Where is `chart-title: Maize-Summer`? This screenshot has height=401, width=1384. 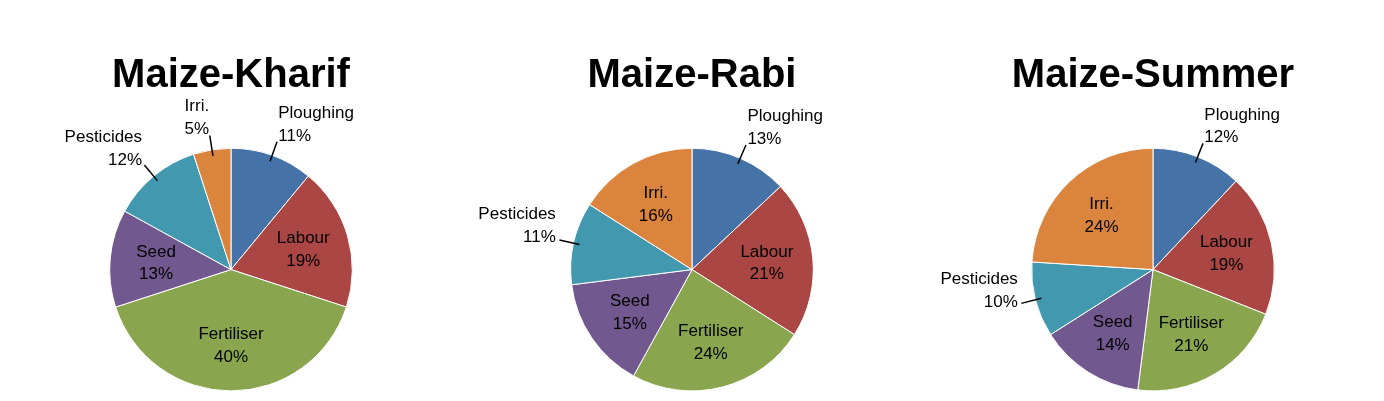
chart-title: Maize-Summer is located at coordinates (1153, 73).